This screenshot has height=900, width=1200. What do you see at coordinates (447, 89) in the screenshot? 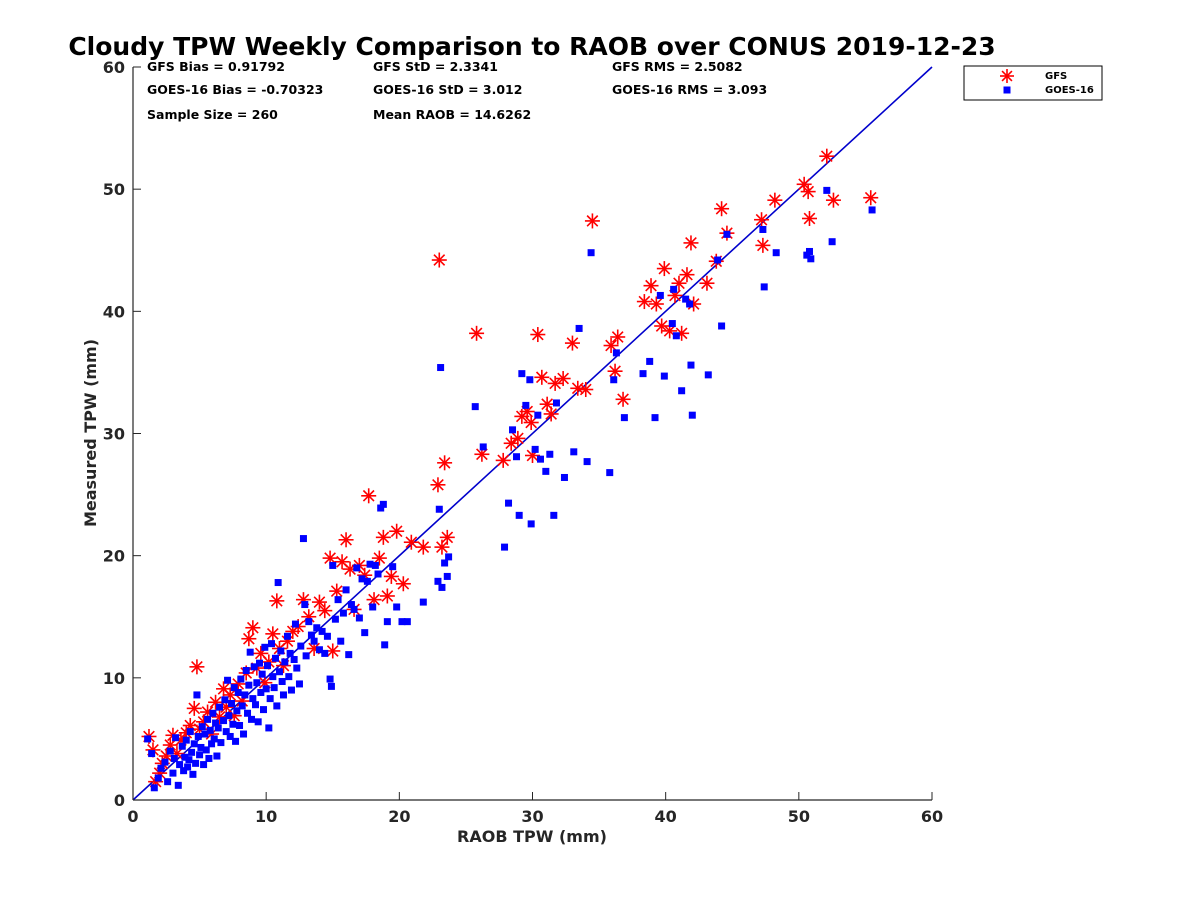
I see `stat-goes-std: GOES-16 StD = 3.012` at bounding box center [447, 89].